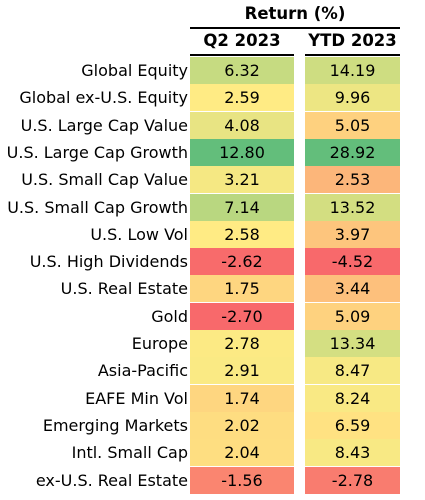 Image resolution: width=425 pixels, height=500 pixels. I want to click on column-header-q2-2023: Q2 2023, so click(242, 40).